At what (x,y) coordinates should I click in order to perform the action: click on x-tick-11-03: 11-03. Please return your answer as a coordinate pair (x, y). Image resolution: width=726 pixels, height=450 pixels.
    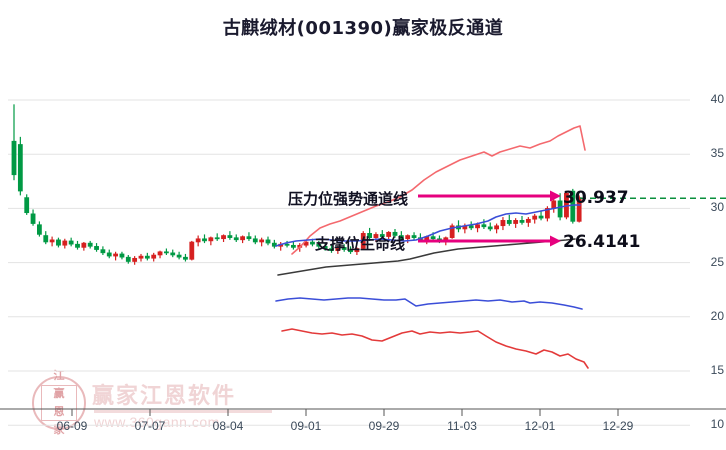
    Looking at the image, I should click on (462, 426).